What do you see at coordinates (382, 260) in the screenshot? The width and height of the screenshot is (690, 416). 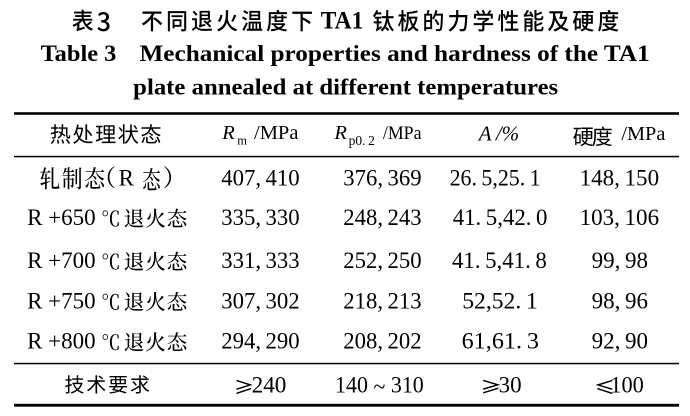 I see `svg-text: 252, 250` at bounding box center [382, 260].